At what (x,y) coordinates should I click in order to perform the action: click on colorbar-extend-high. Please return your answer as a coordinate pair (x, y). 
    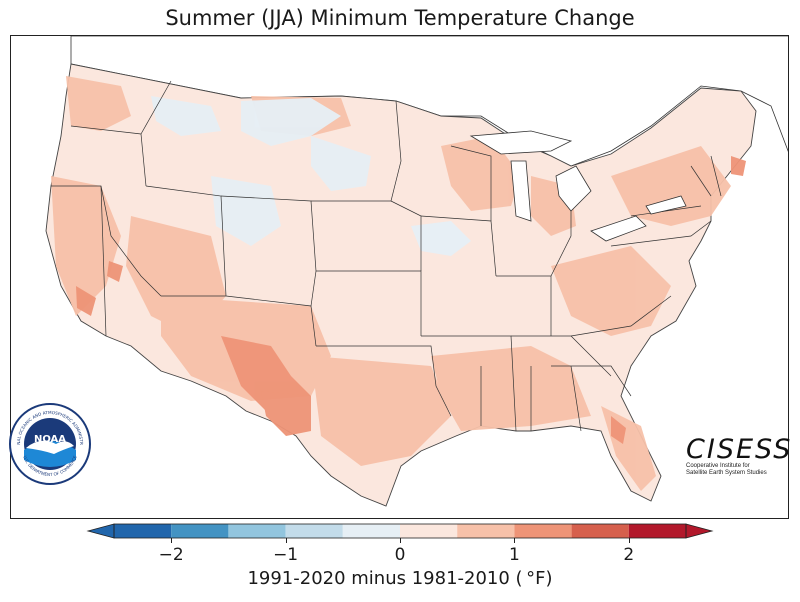
    Looking at the image, I should click on (699, 531).